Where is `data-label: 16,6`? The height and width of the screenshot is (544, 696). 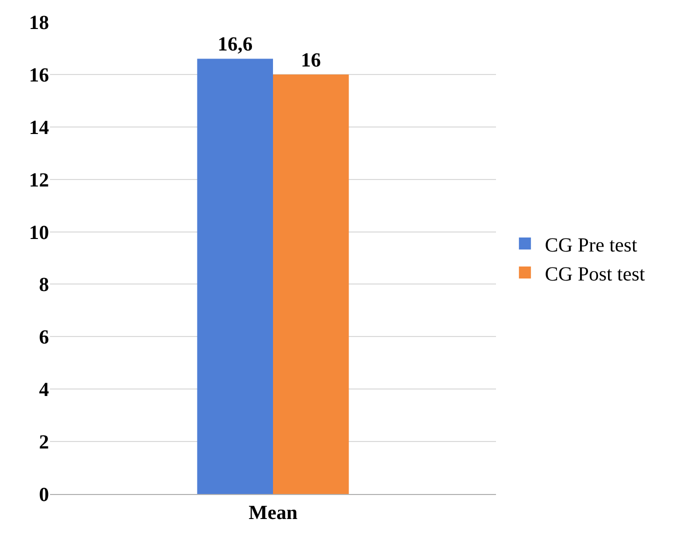 data-label: 16,6 is located at coordinates (235, 45).